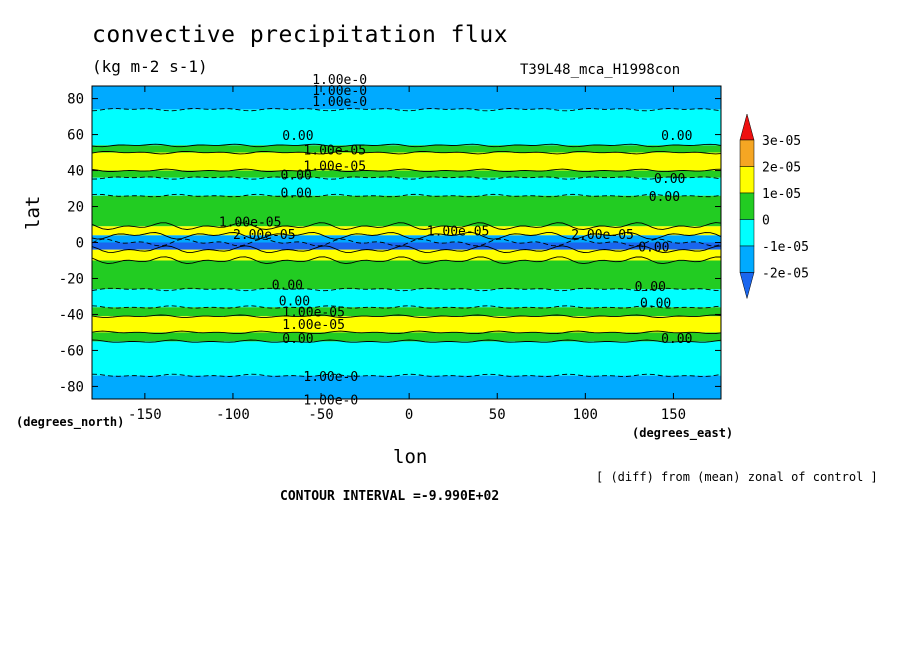 This screenshot has width=904, height=654. What do you see at coordinates (683, 433) in the screenshot?
I see `x-axis-units-right: (degrees_east)` at bounding box center [683, 433].